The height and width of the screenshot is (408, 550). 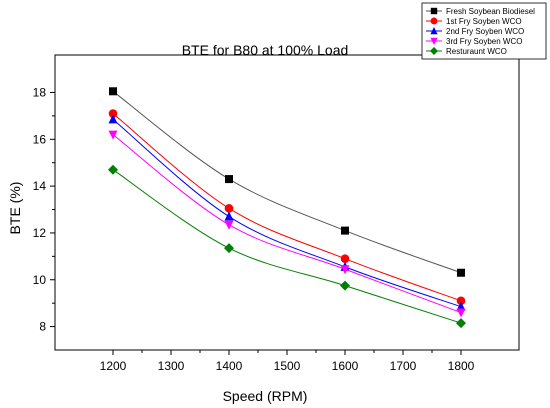 What do you see at coordinates (15, 208) in the screenshot?
I see `y-axis-label: BTE (%)` at bounding box center [15, 208].